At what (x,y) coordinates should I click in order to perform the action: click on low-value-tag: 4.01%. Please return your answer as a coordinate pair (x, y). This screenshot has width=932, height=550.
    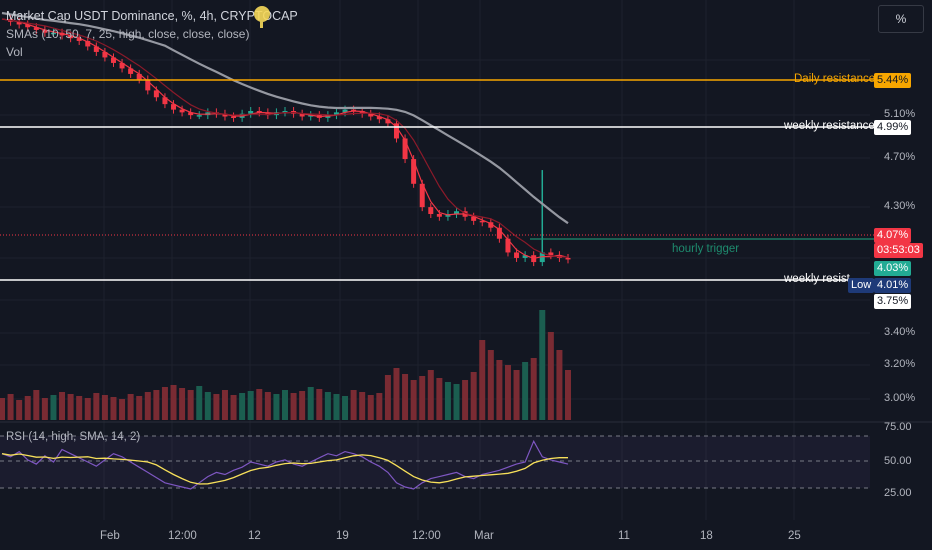
    Looking at the image, I should click on (893, 285).